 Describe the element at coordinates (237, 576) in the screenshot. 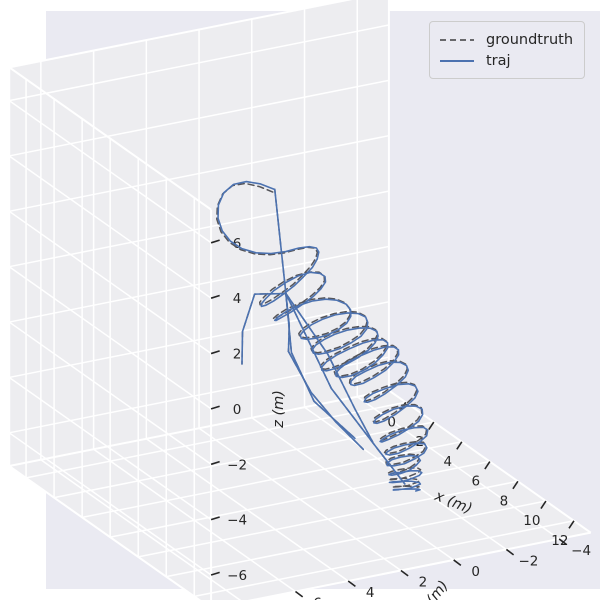

I see `svg-text: −6` at that location.